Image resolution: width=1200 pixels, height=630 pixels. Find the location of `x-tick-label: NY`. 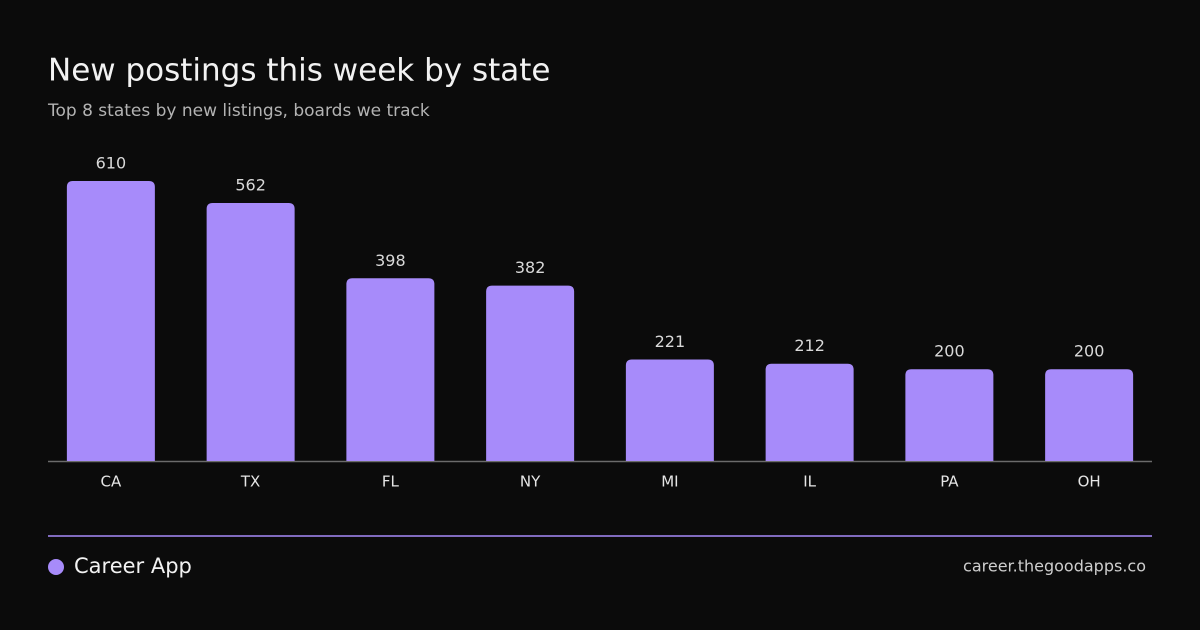

x-tick-label: NY is located at coordinates (530, 482).